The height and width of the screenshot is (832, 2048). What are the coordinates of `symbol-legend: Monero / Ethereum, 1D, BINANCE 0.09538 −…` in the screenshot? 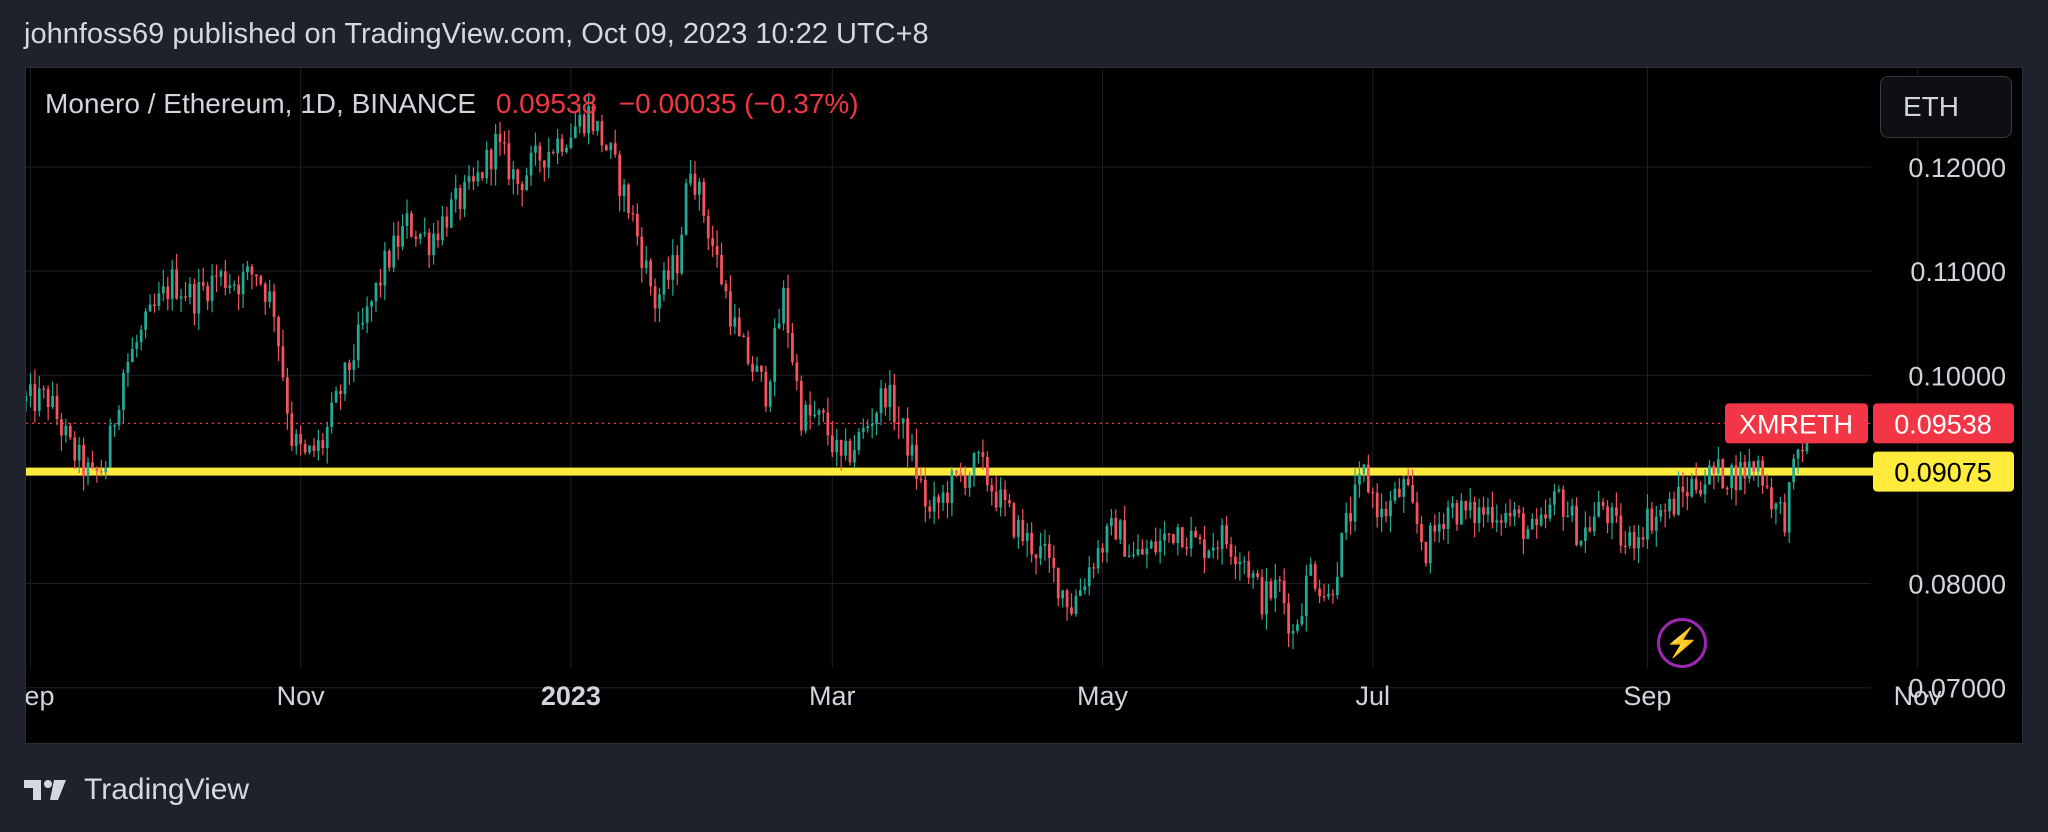 It's located at (452, 104).